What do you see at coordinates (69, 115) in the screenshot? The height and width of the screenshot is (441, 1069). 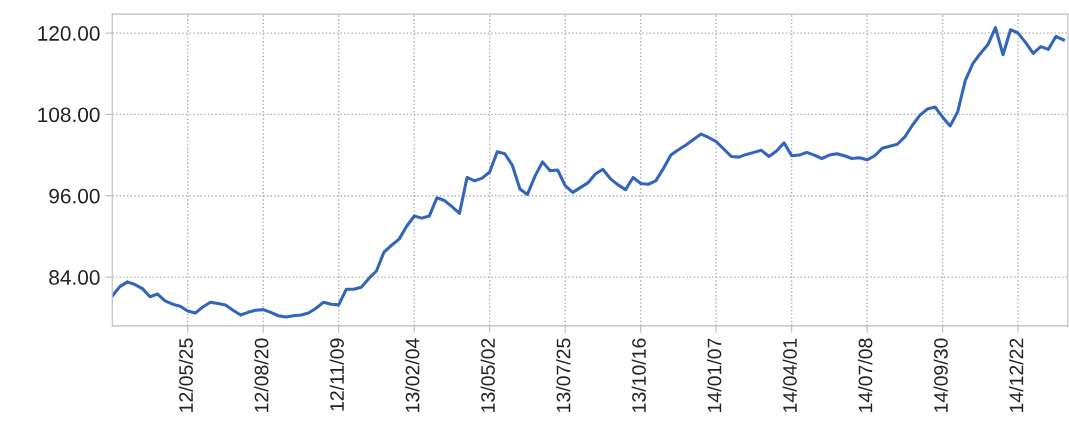 I see `y-tick-label: 108.00` at bounding box center [69, 115].